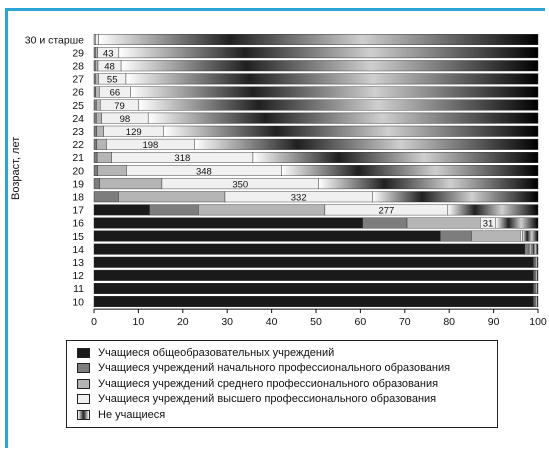 The height and width of the screenshot is (452, 549). What do you see at coordinates (216, 352) in the screenshot?
I see `legend-label: Учащиеся общеобразовательных учреждений` at bounding box center [216, 352].